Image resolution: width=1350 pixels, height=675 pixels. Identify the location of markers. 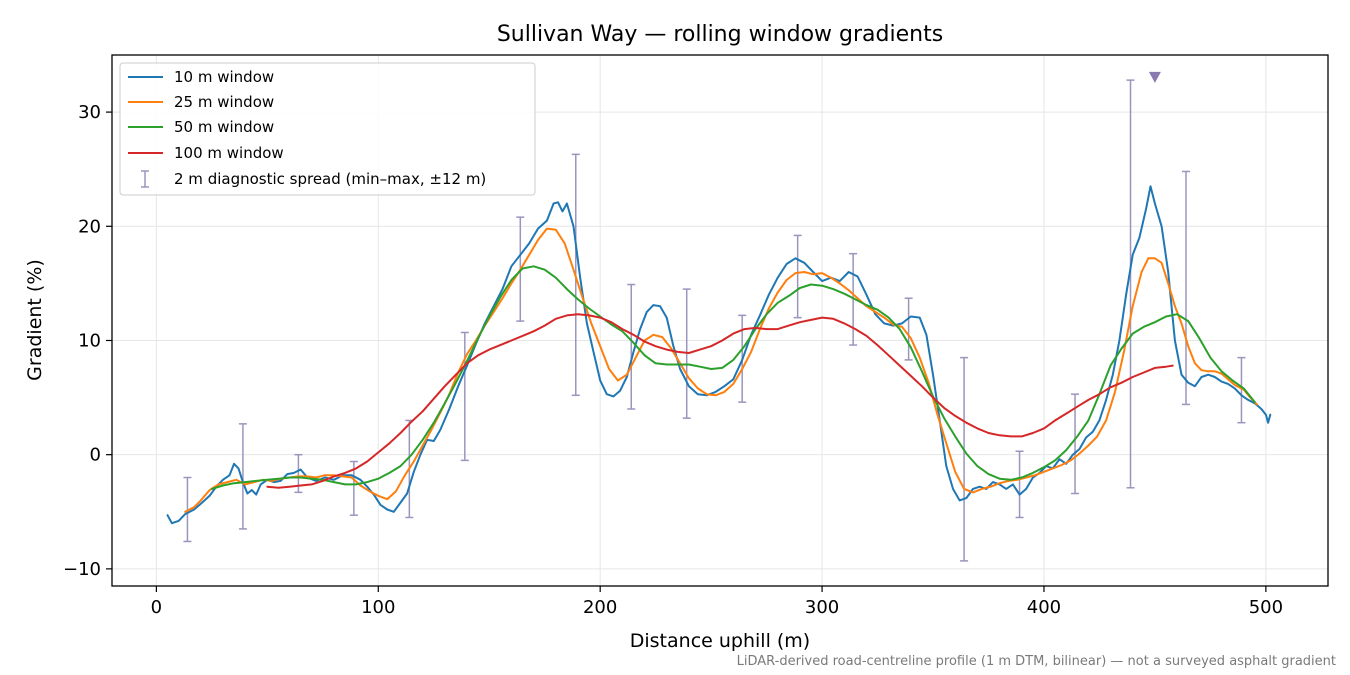
(1154, 77).